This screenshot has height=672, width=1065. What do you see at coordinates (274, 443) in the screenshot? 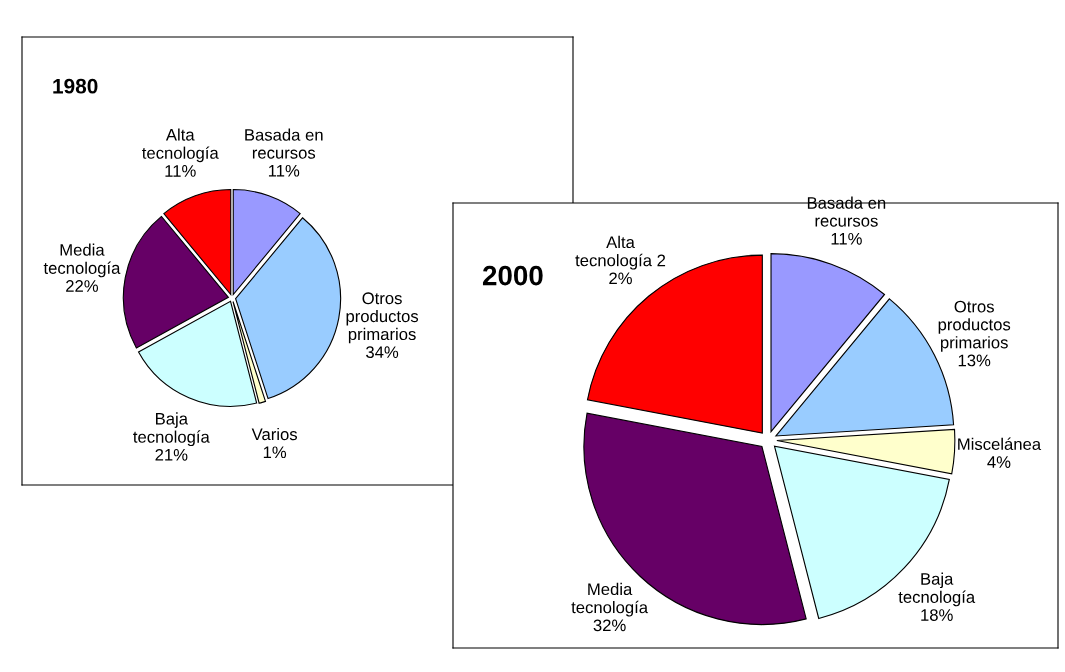
I see `slice-label: Varios 1%` at bounding box center [274, 443].